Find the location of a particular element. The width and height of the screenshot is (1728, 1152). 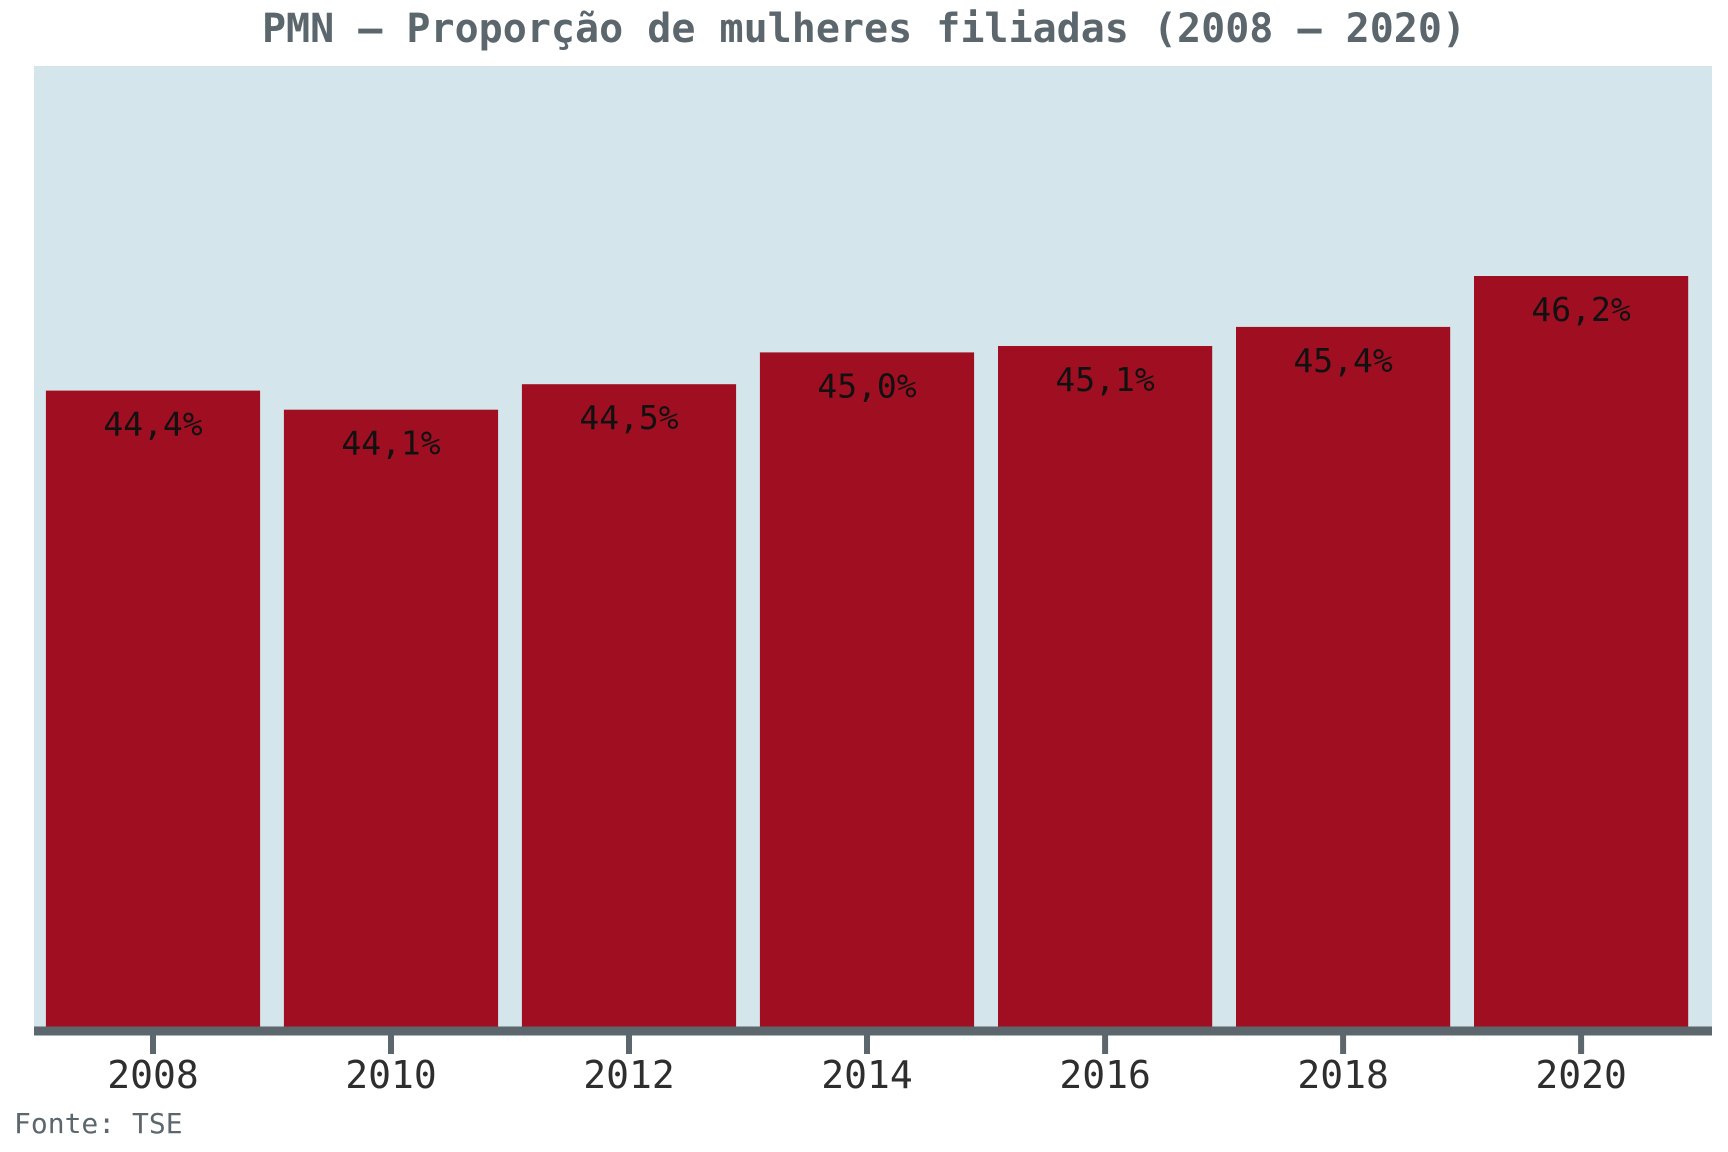

value-label-2010: 44,1% is located at coordinates (390, 443).